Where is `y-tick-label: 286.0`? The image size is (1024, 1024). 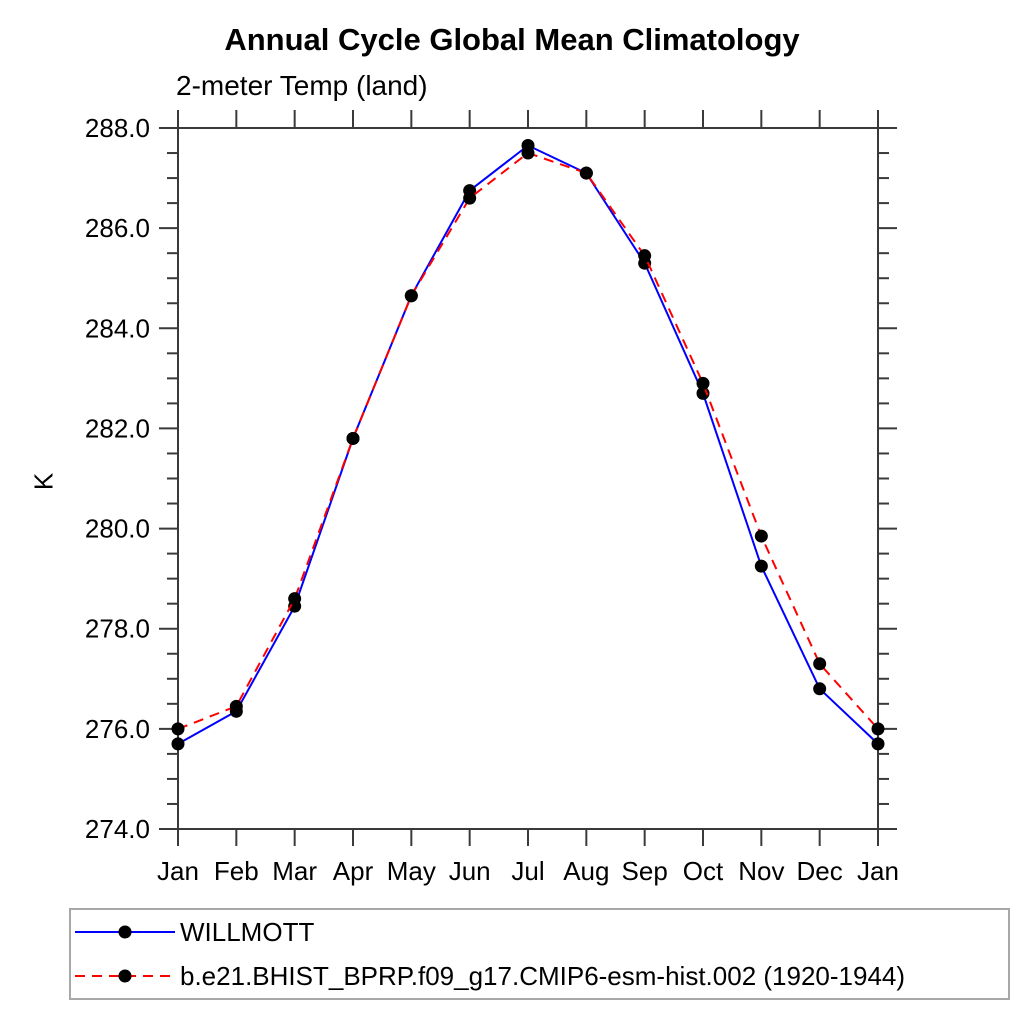 y-tick-label: 286.0 is located at coordinates (117, 228).